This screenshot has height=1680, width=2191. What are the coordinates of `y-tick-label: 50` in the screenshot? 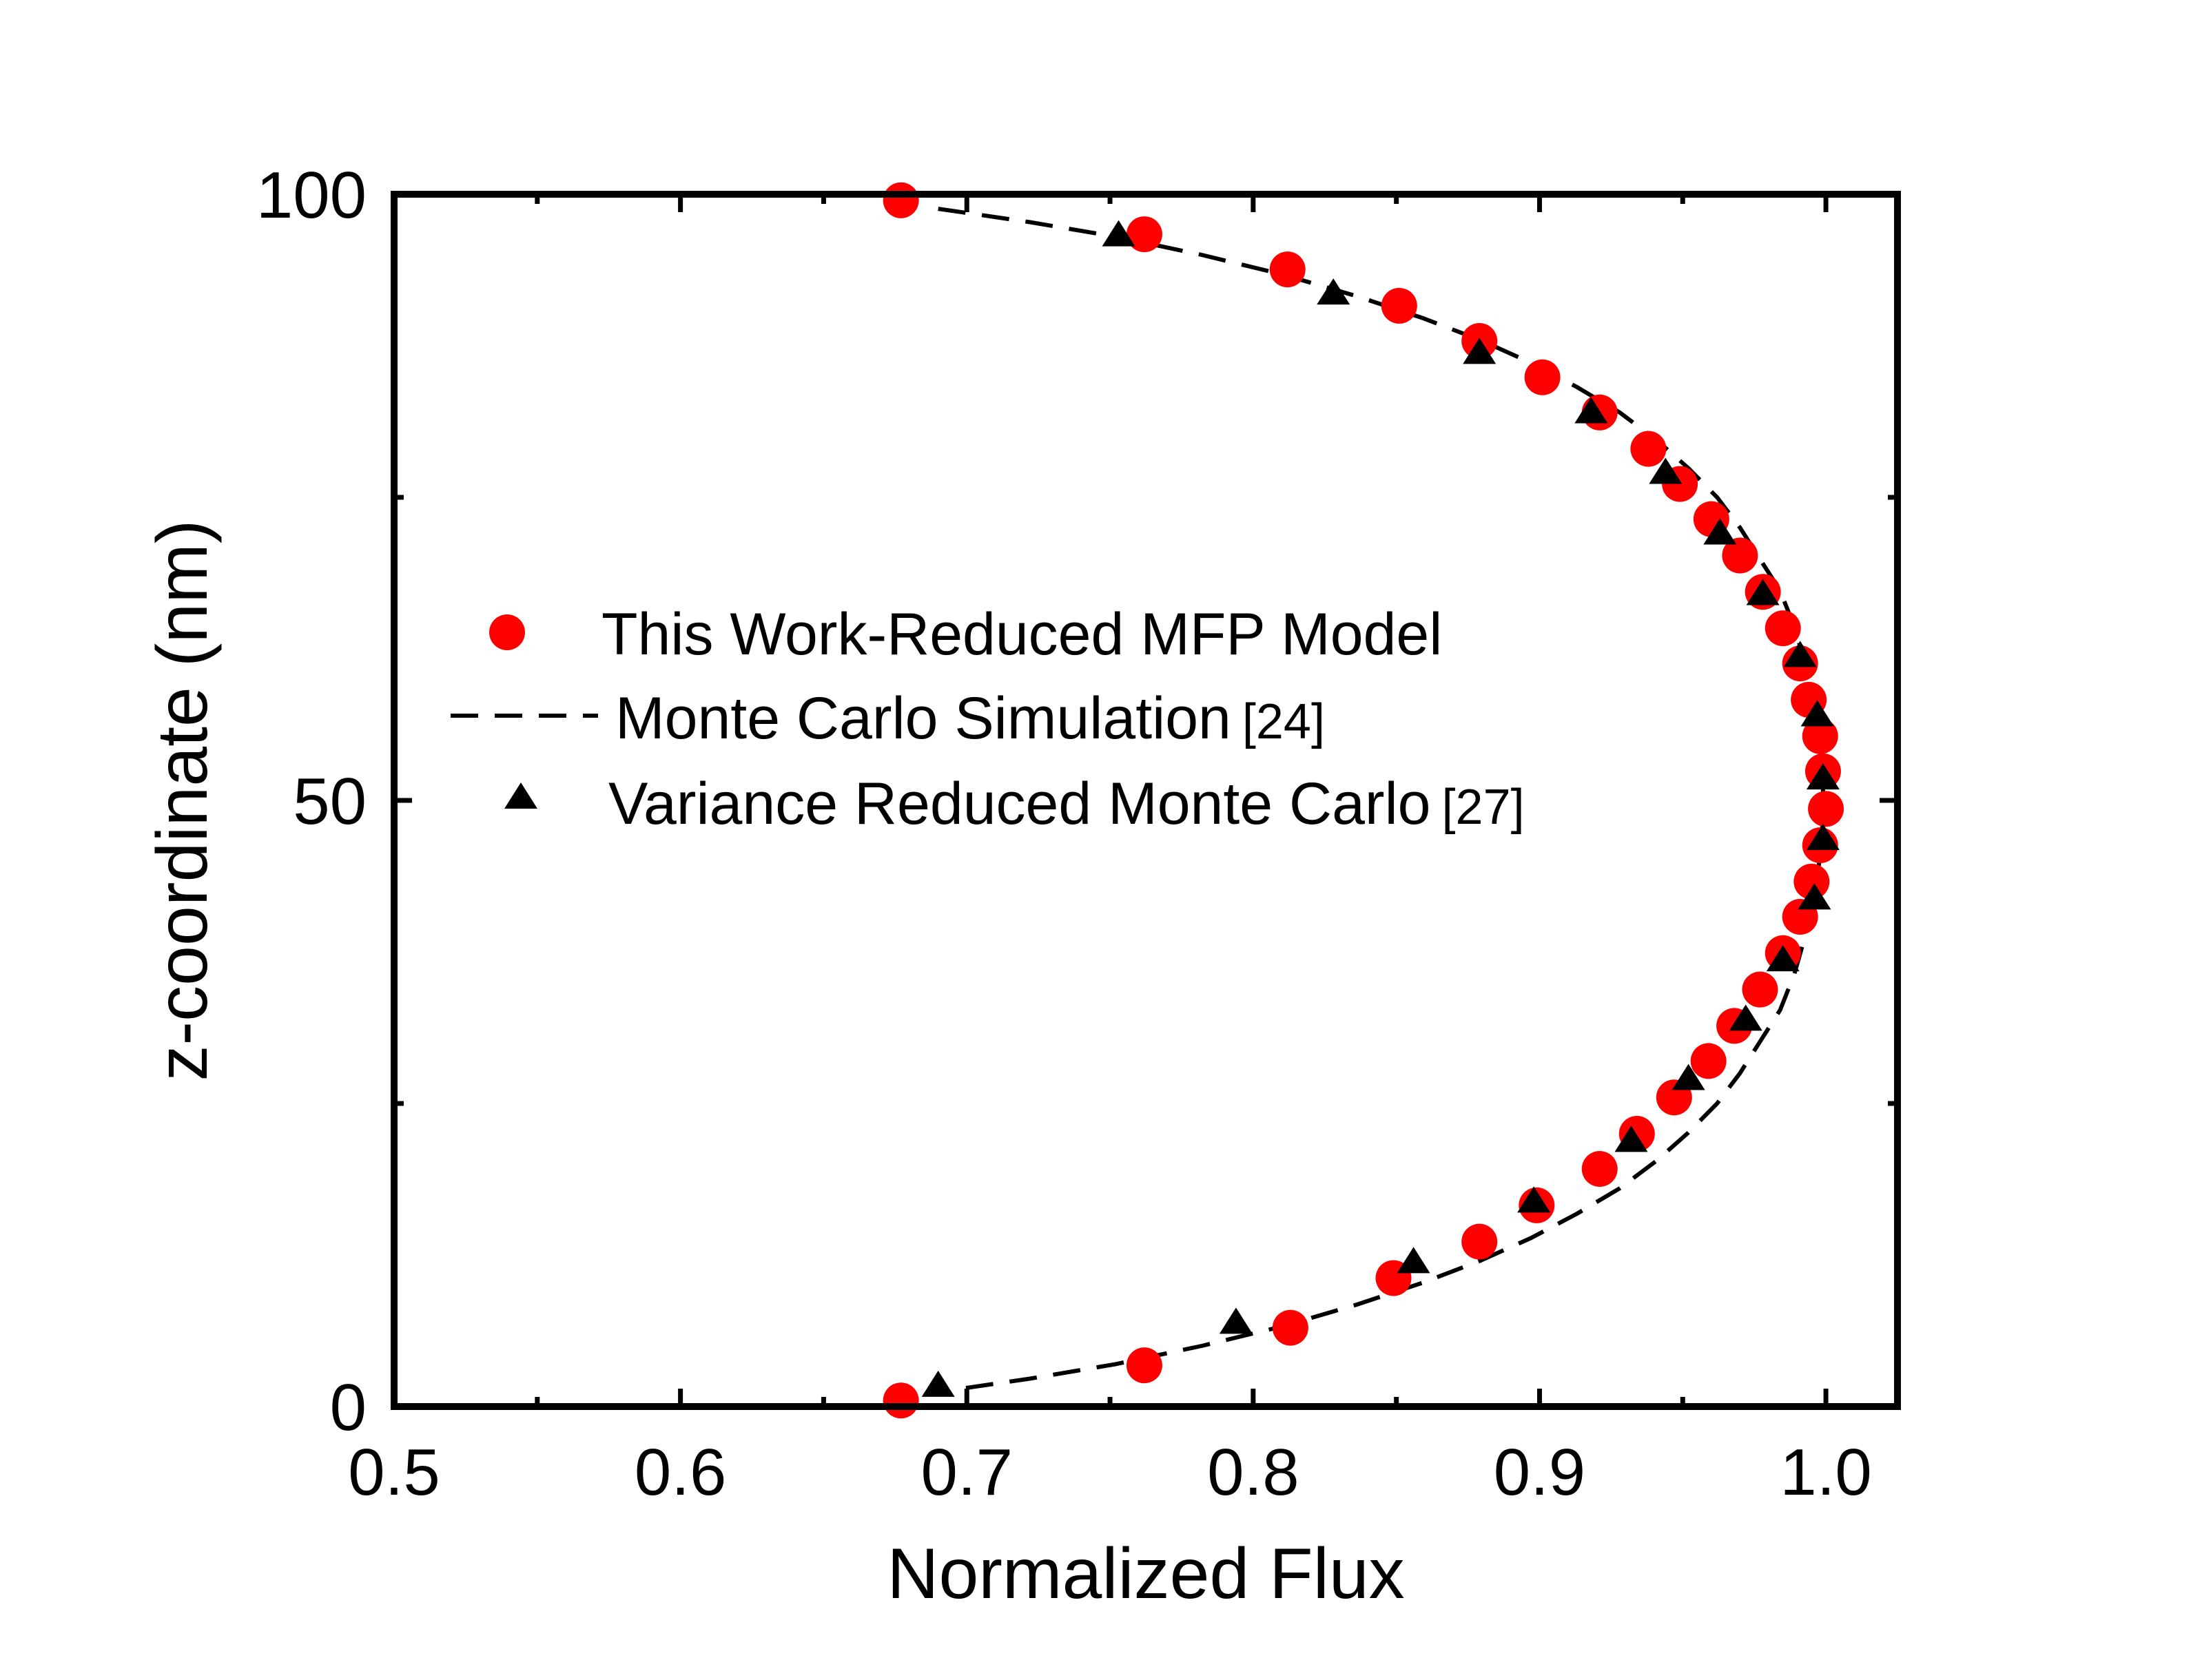 It's located at (330, 801).